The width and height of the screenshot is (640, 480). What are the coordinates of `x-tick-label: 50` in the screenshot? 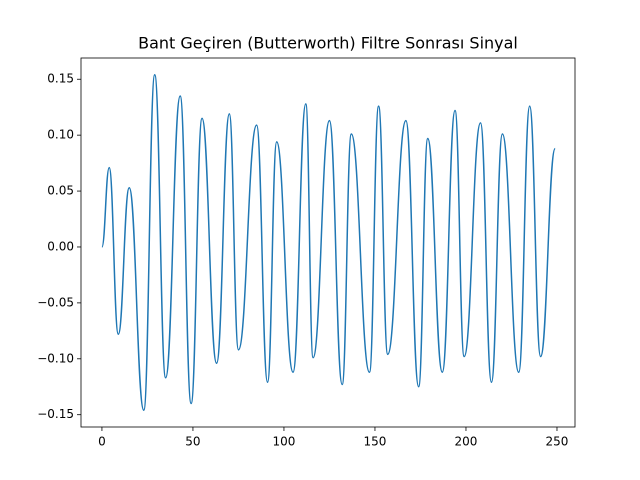 It's located at (192, 442).